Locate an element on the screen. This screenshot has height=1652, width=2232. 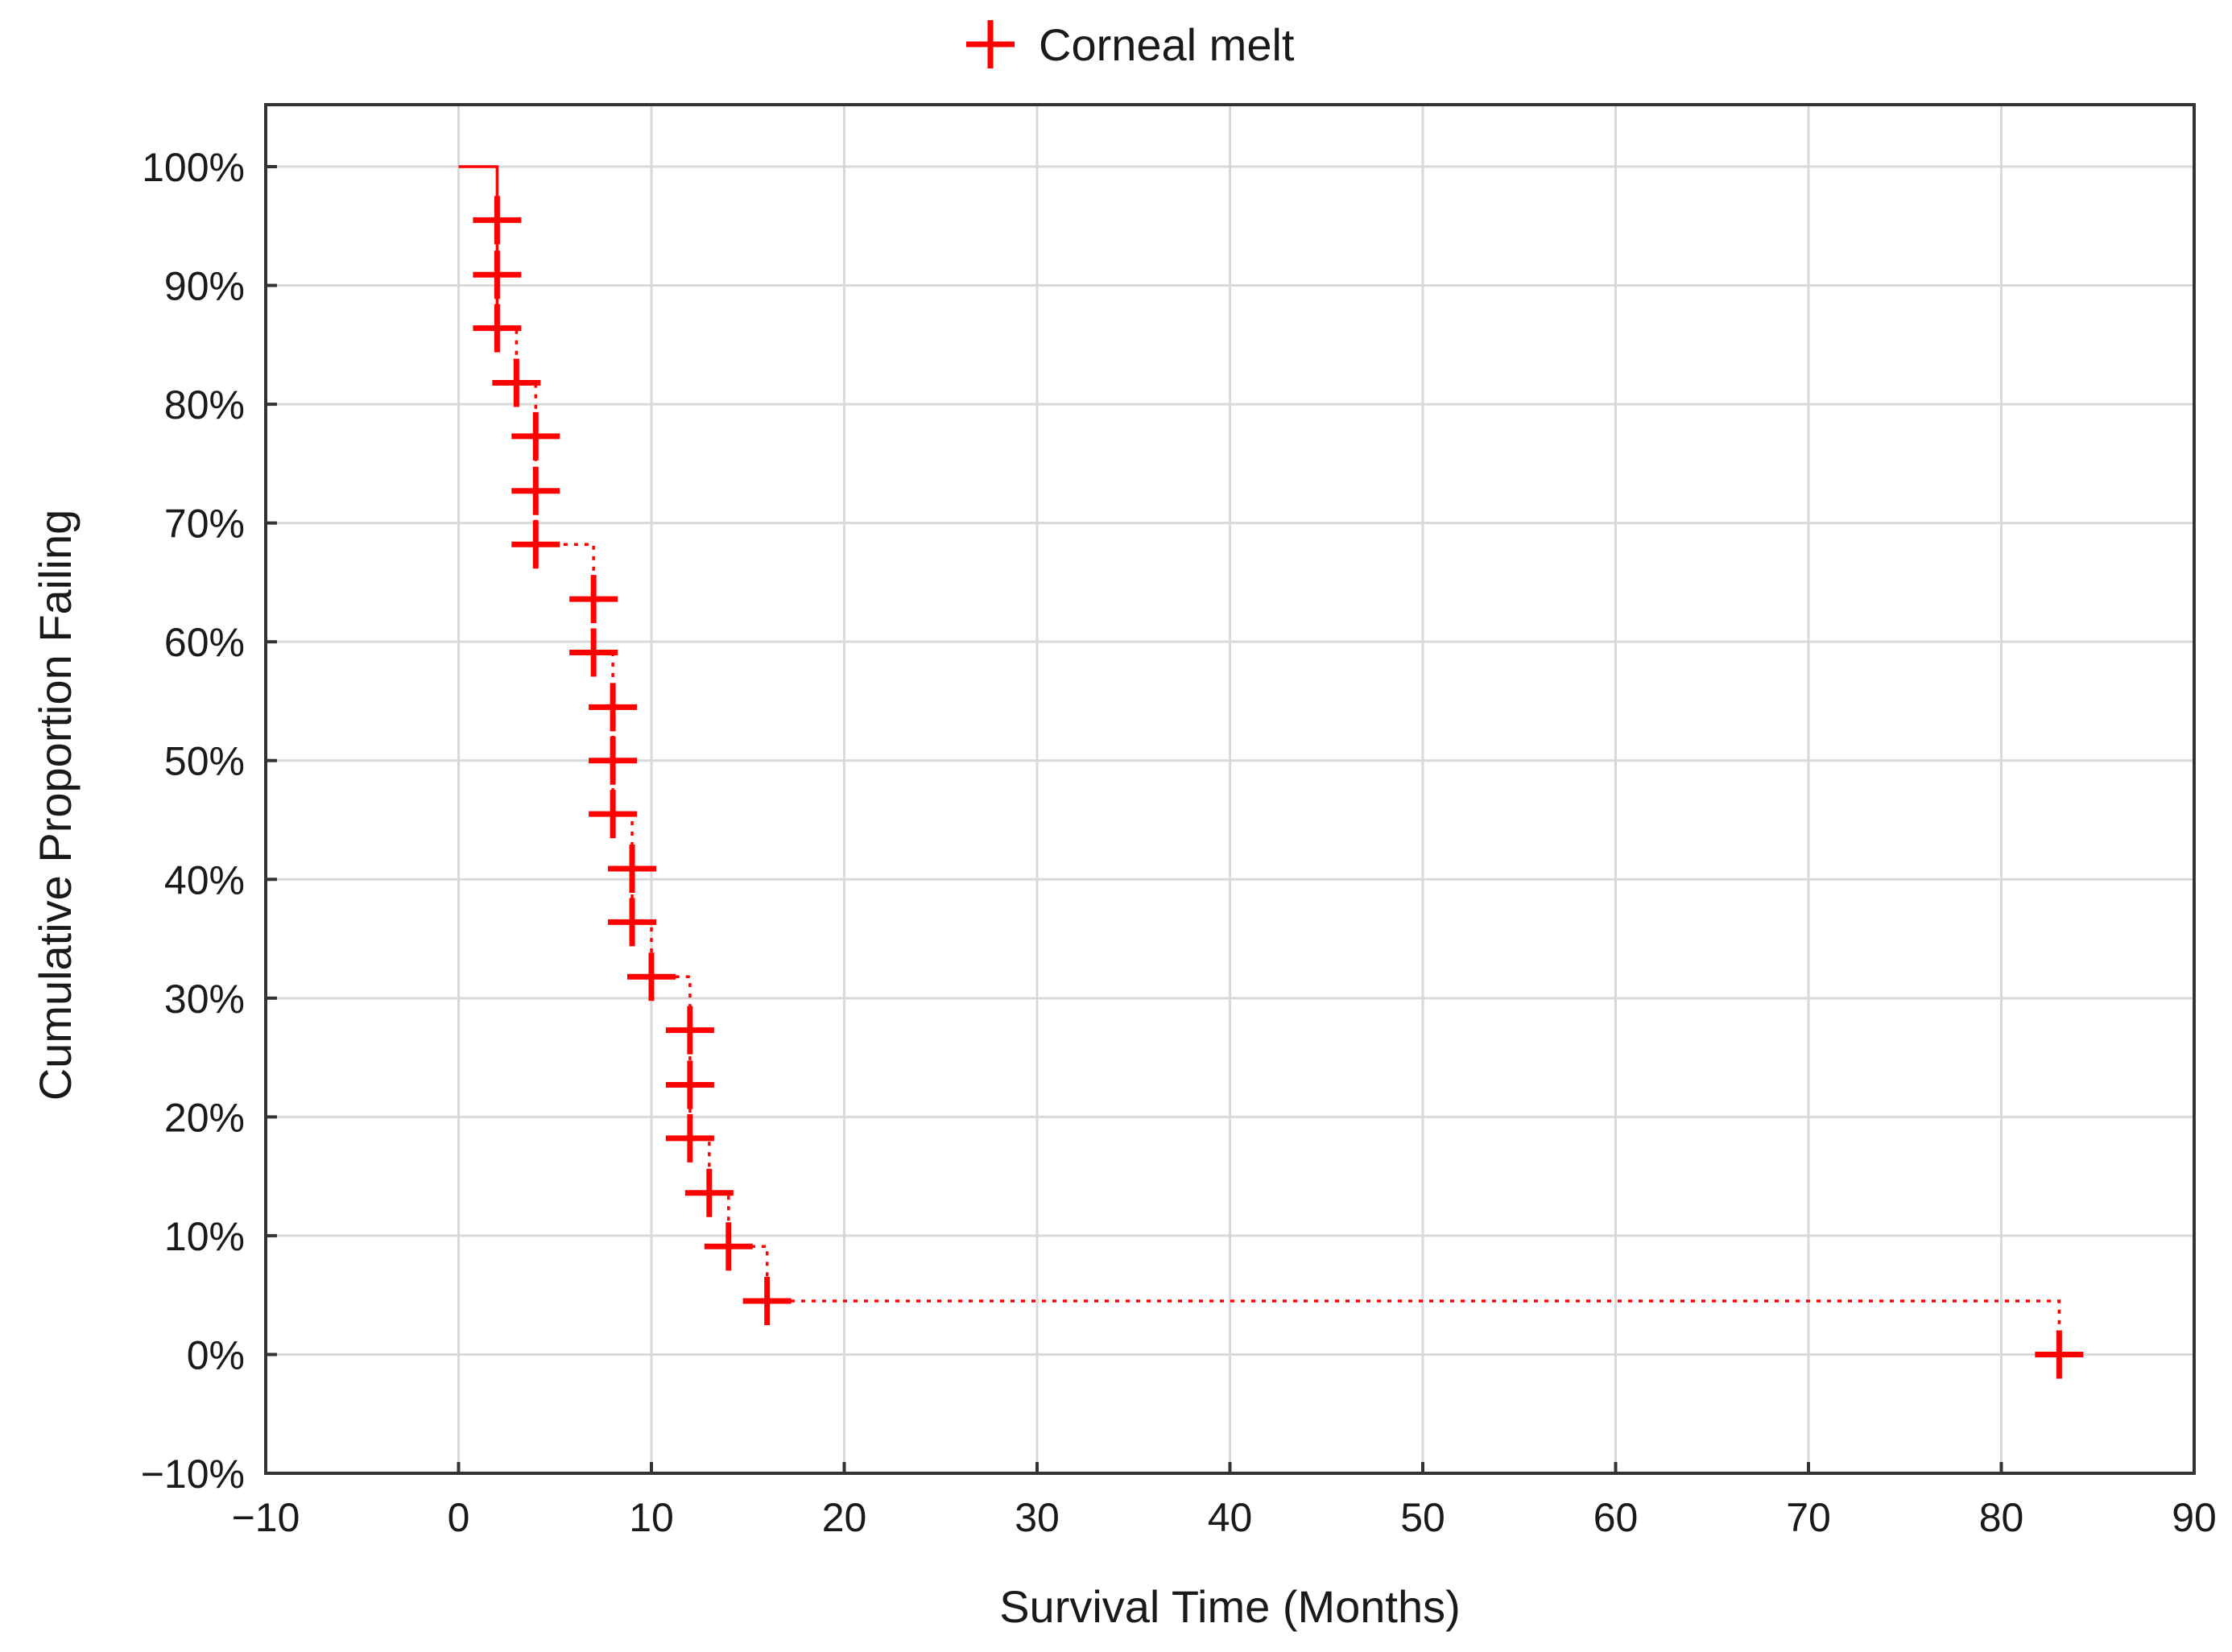
y-tick-label: 50% is located at coordinates (204, 762).